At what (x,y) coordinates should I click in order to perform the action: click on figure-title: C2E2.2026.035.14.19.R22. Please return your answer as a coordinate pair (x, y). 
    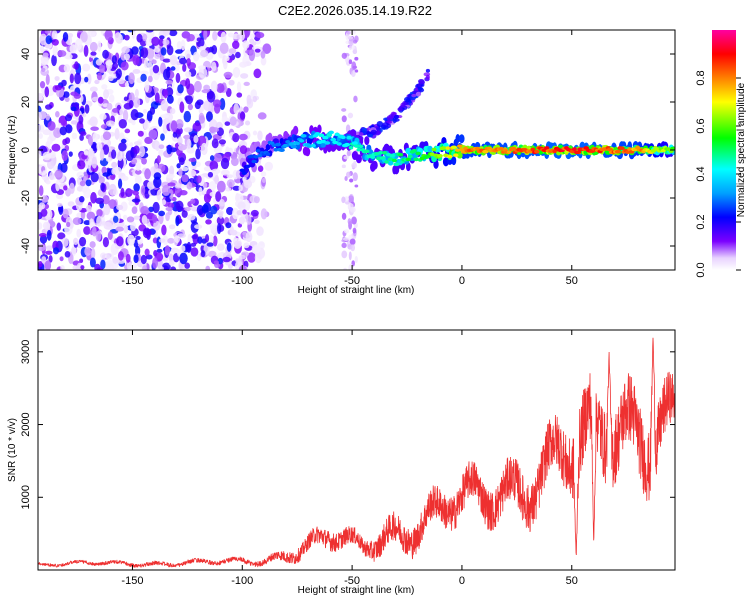
    Looking at the image, I should click on (355, 10).